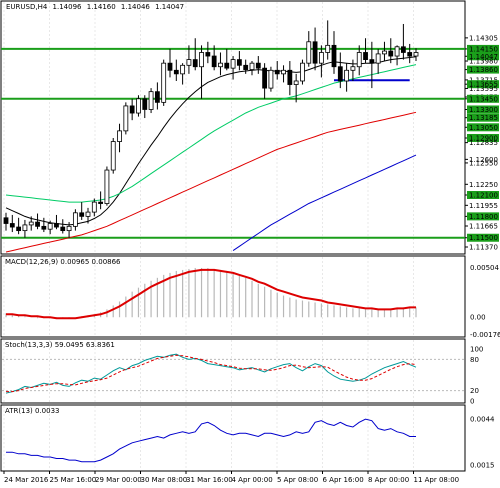  I want to click on time-tick-label: 5 Apr 08:00, so click(297, 480).